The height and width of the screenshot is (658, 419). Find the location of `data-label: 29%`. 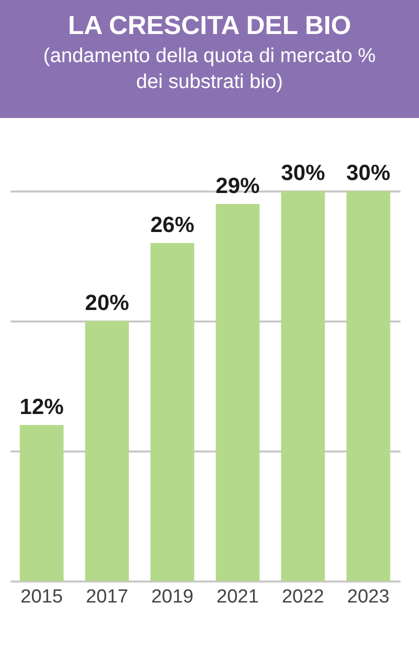

data-label: 29% is located at coordinates (238, 185).